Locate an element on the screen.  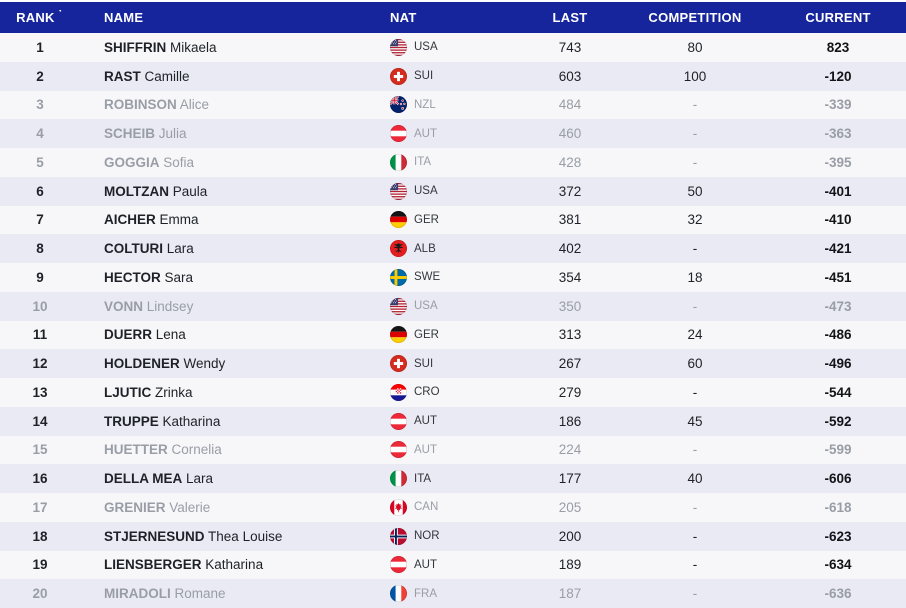
athlete-name: LJUTIC Zrinka is located at coordinates (235, 392).